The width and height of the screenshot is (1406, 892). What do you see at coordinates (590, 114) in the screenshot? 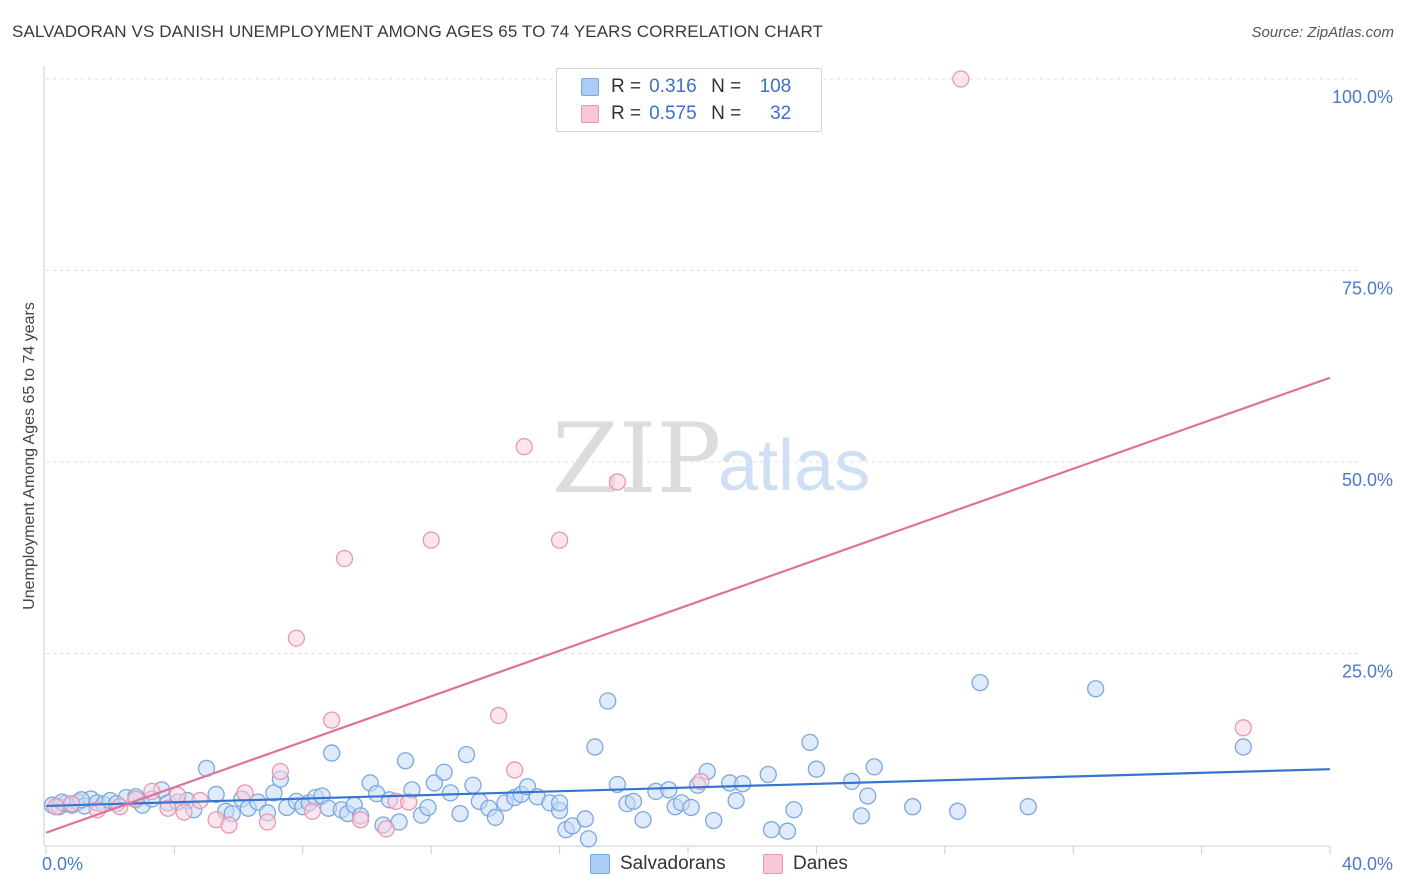
I see `legend-swatch-danes` at bounding box center [590, 114].